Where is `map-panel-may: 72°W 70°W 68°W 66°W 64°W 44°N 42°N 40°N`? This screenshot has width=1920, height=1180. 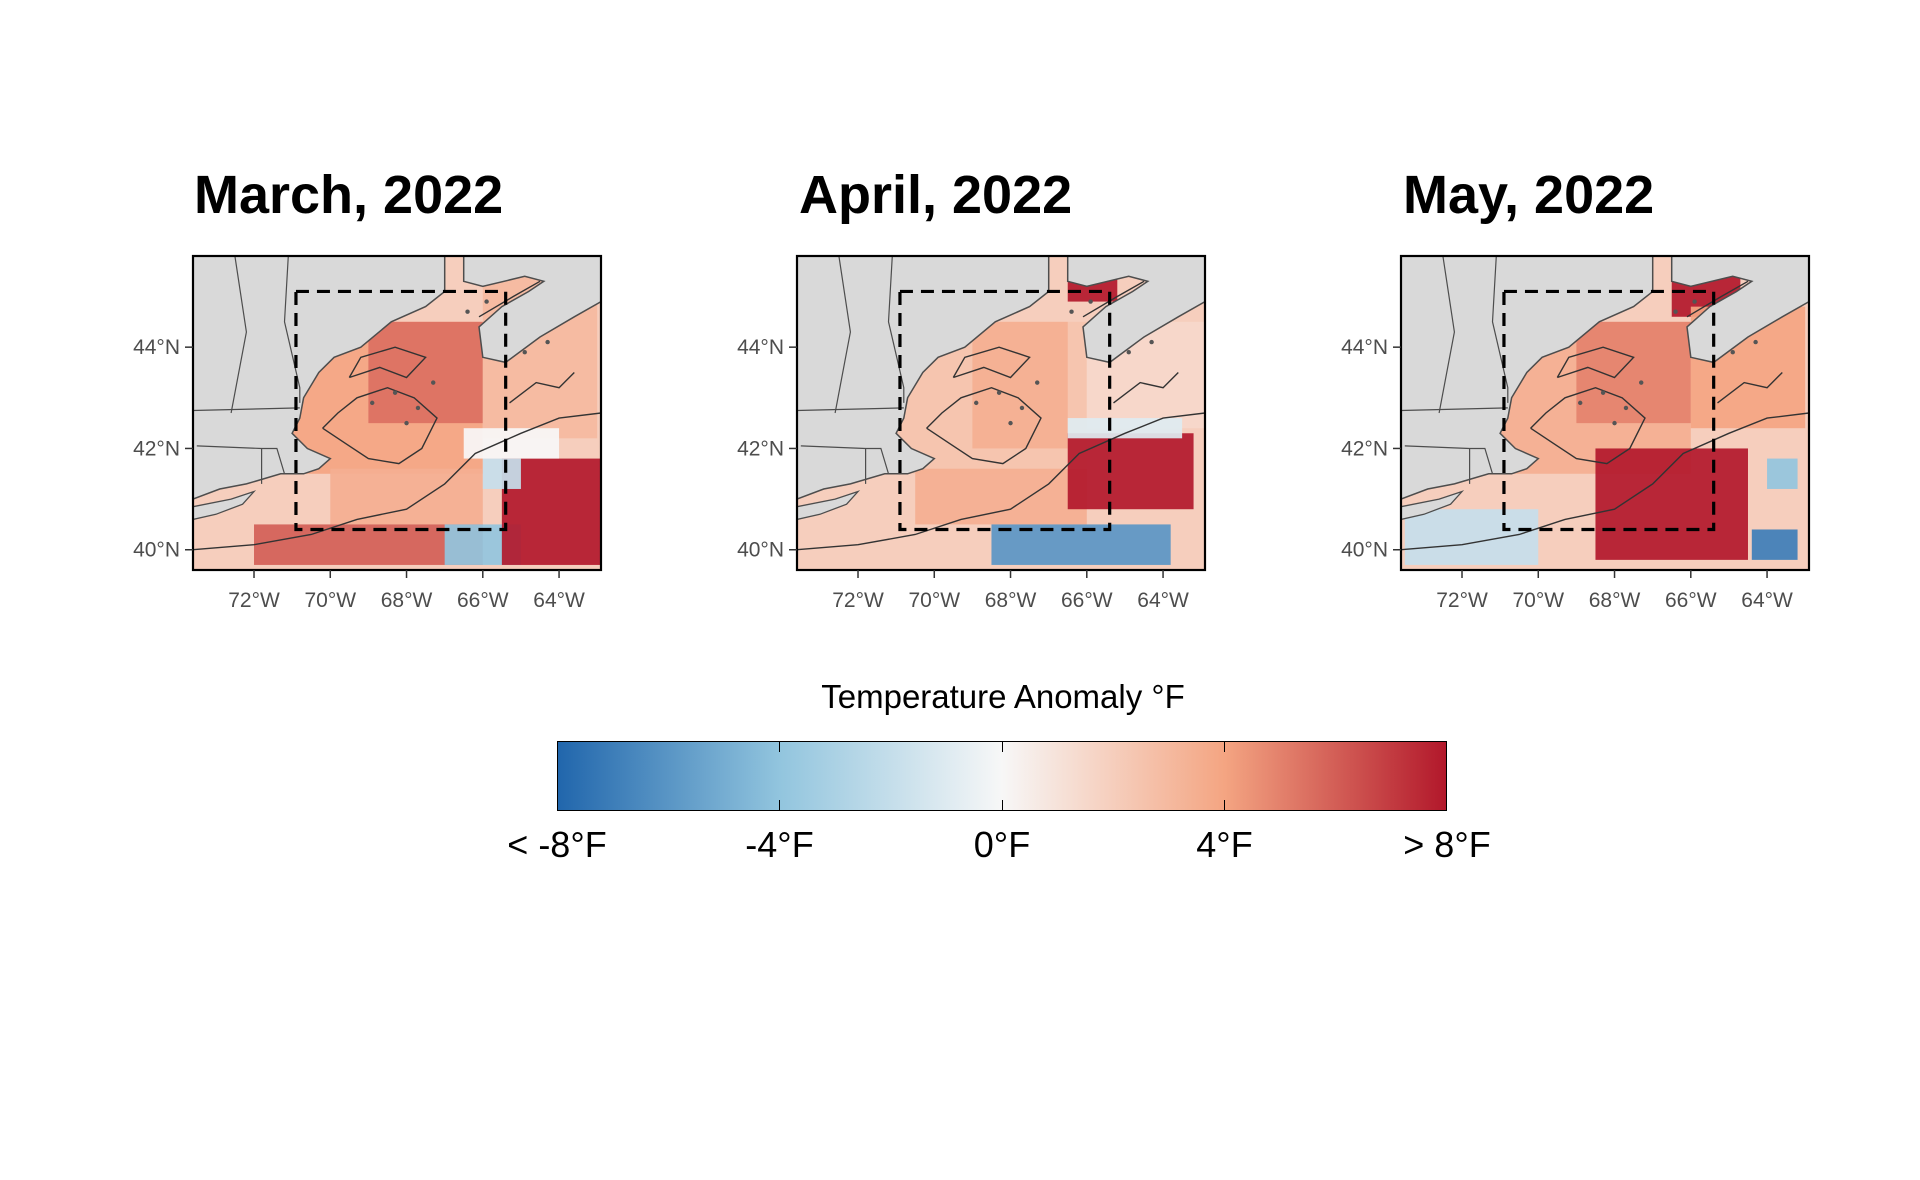 map-panel-may: 72°W 70°W 68°W 66°W 64°W 44°N 42°N 40°N is located at coordinates (1576, 433).